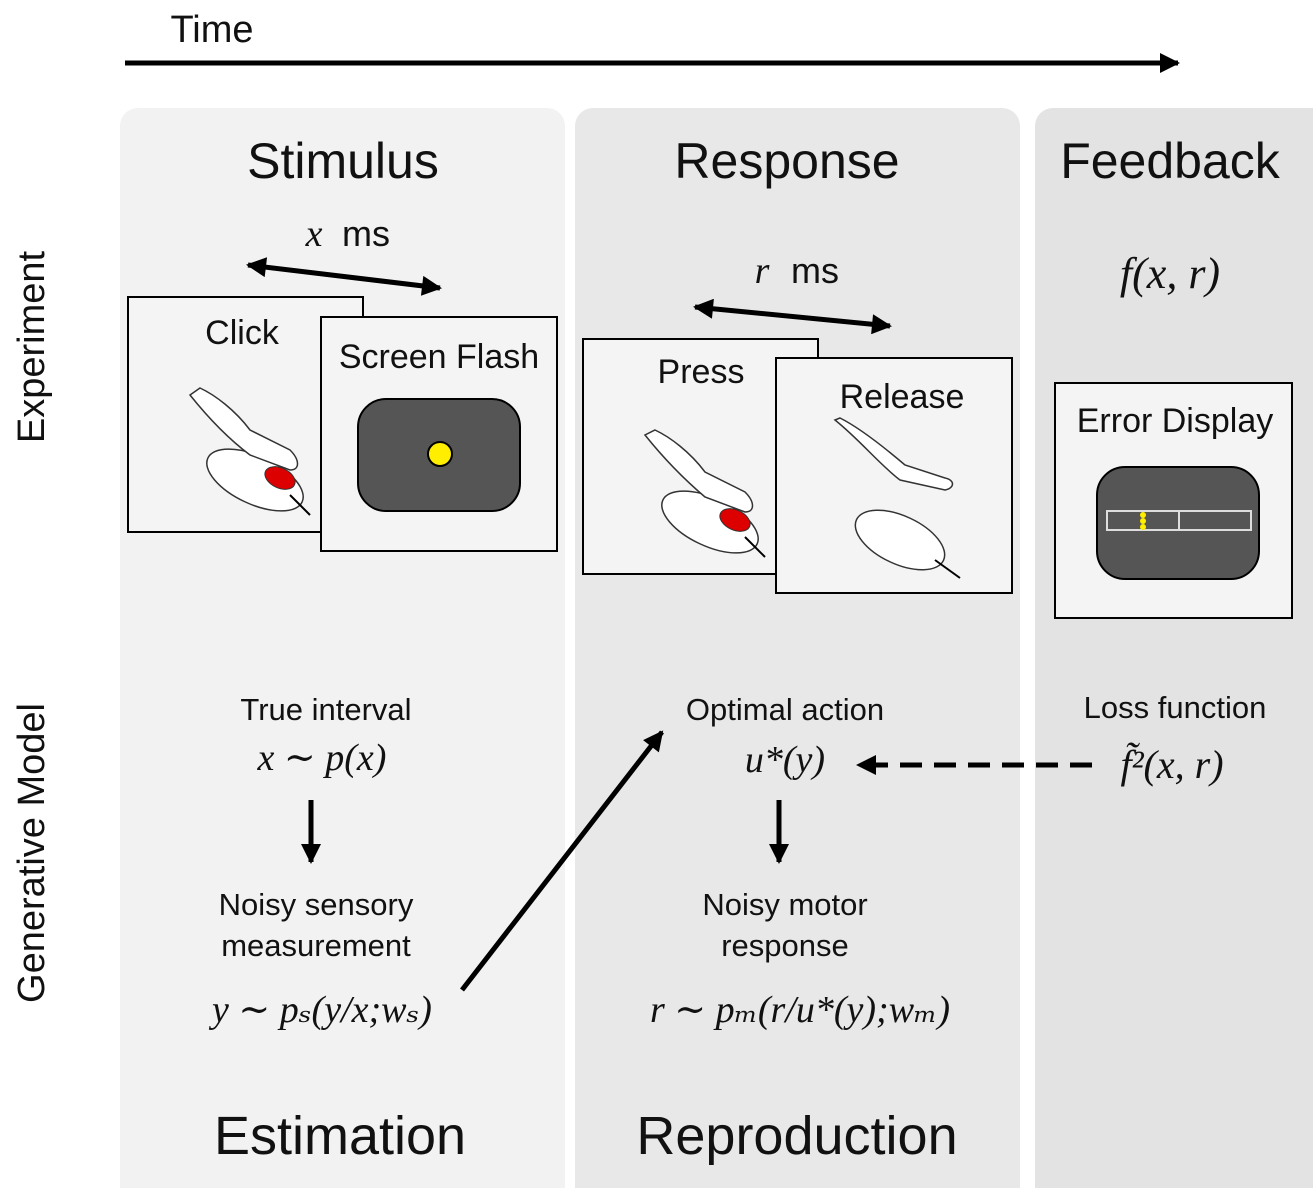 The image size is (1313, 1188). What do you see at coordinates (562, 861) in the screenshot?
I see `diagonal-arrow` at bounding box center [562, 861].